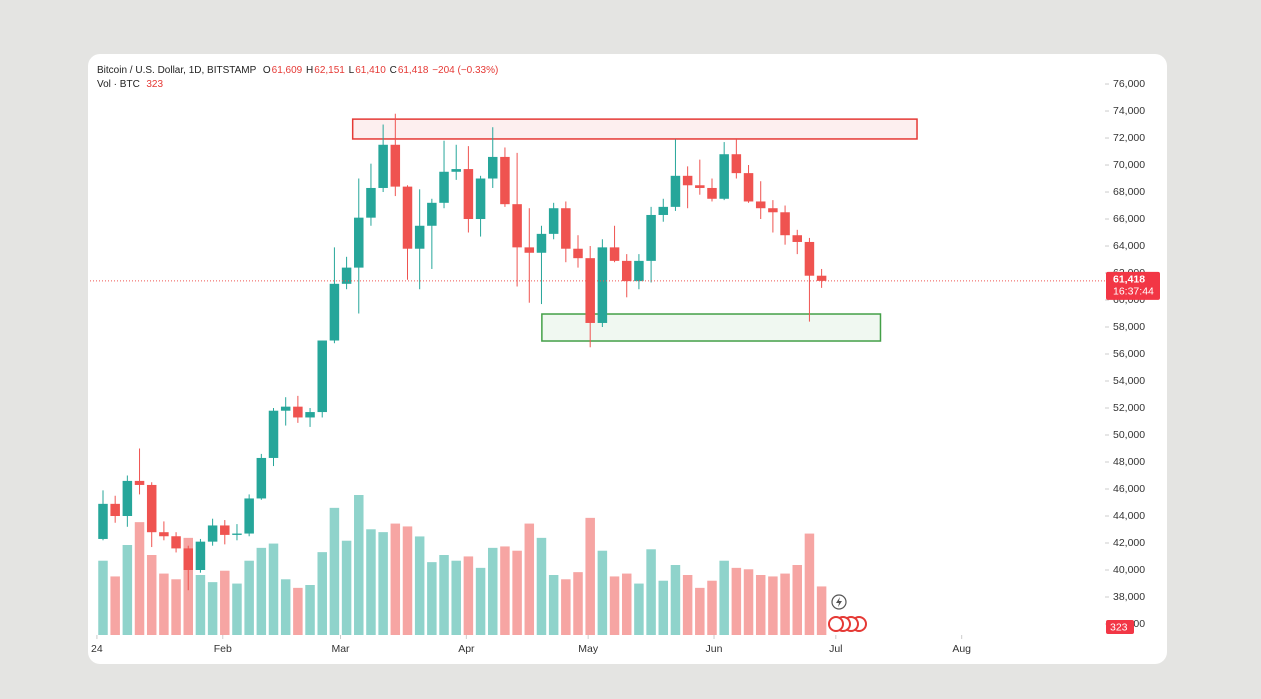  Describe the element at coordinates (97, 649) in the screenshot. I see `x-tick-label: 24` at that location.